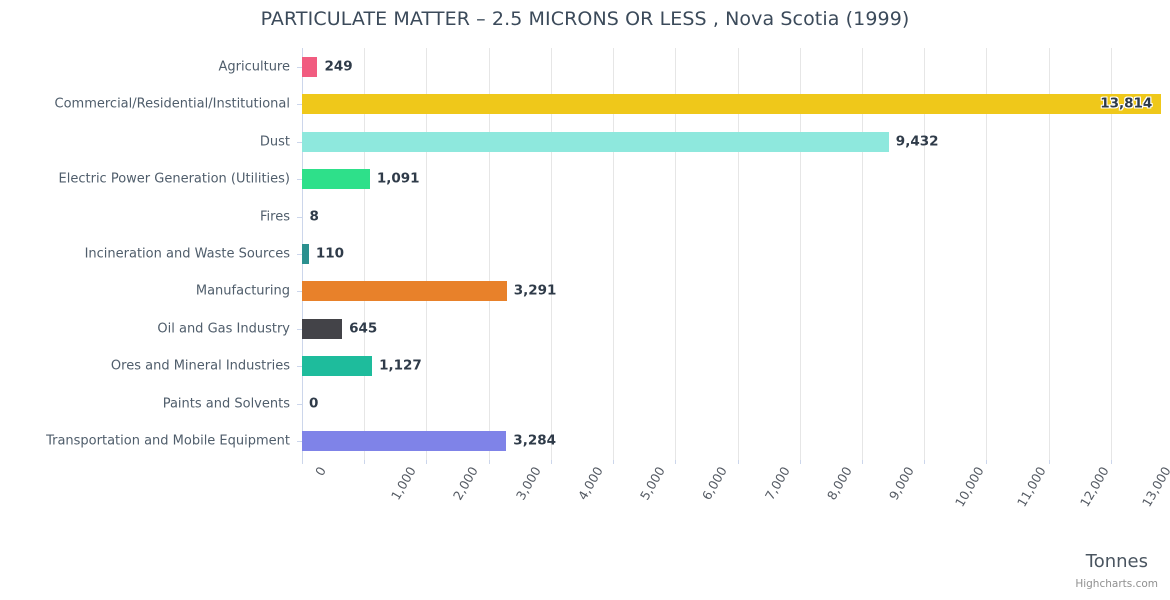 The height and width of the screenshot is (600, 1170). I want to click on x-tick-label: 12,000, so click(1094, 487).